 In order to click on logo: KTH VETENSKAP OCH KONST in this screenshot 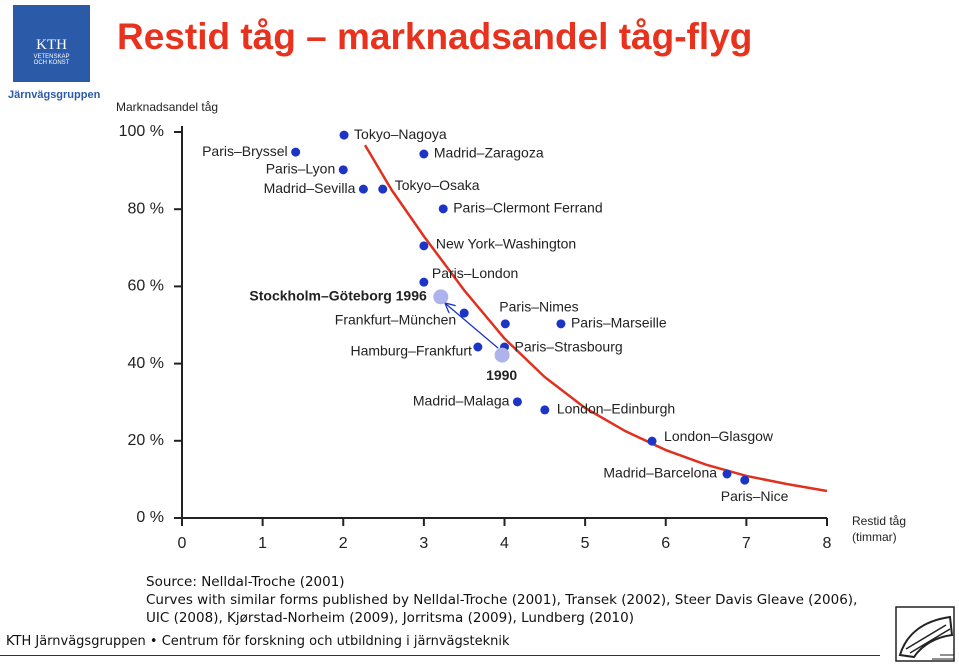, I will do `click(51, 43)`.